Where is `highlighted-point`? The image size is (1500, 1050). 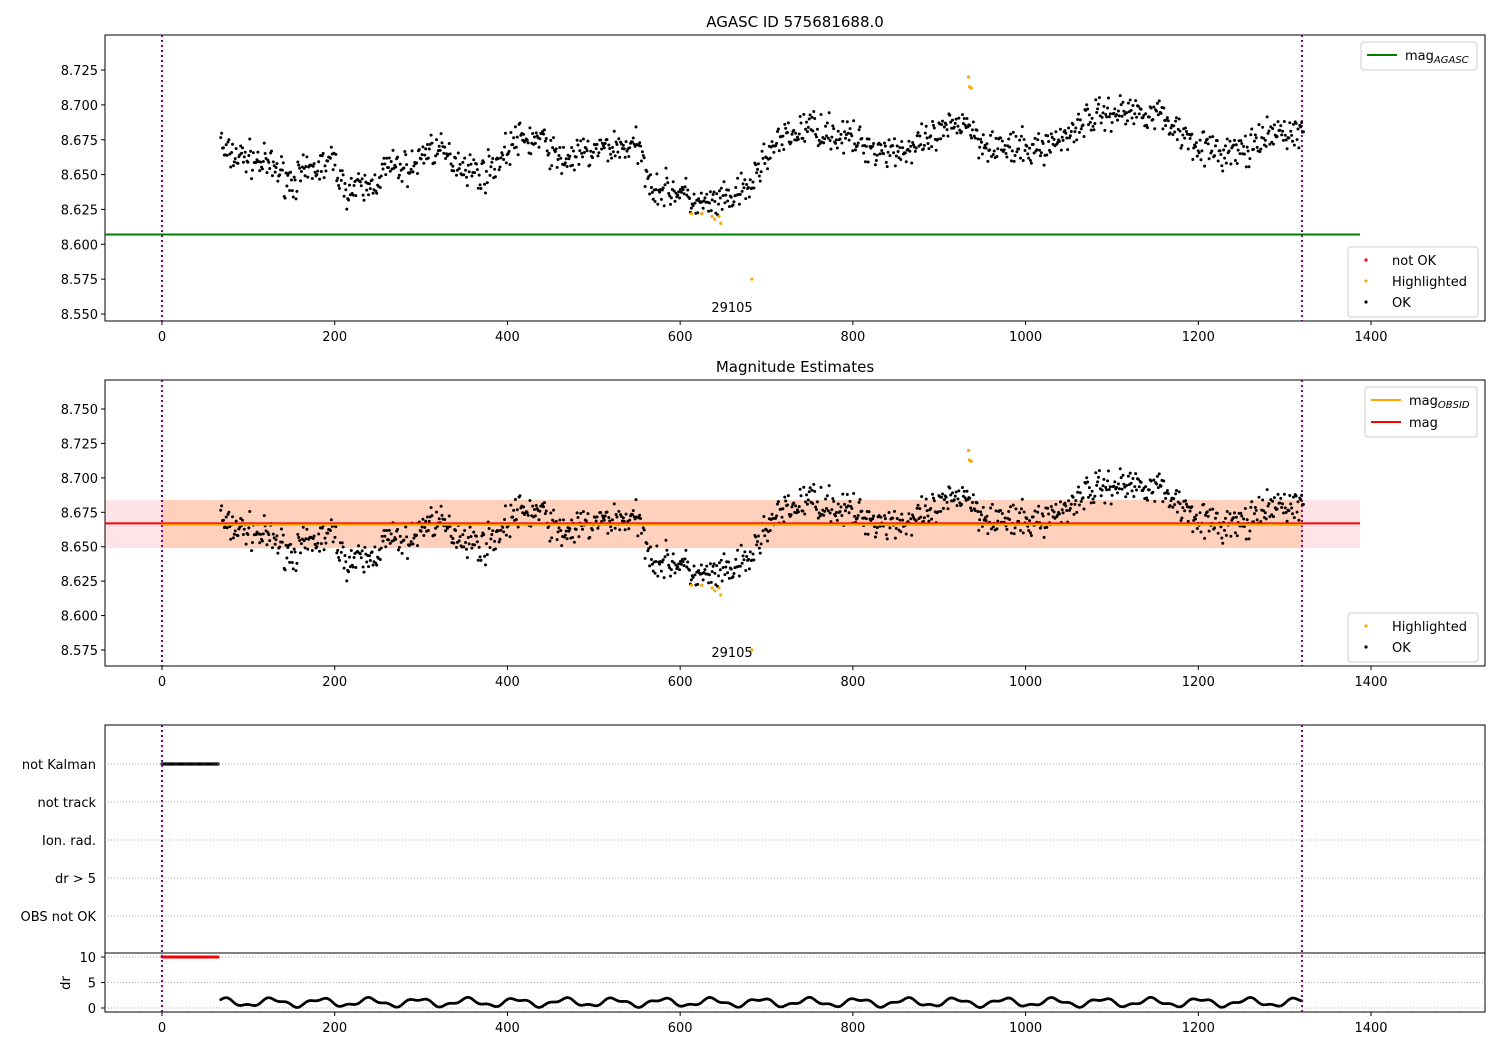
highlighted-point is located at coordinates (715, 219).